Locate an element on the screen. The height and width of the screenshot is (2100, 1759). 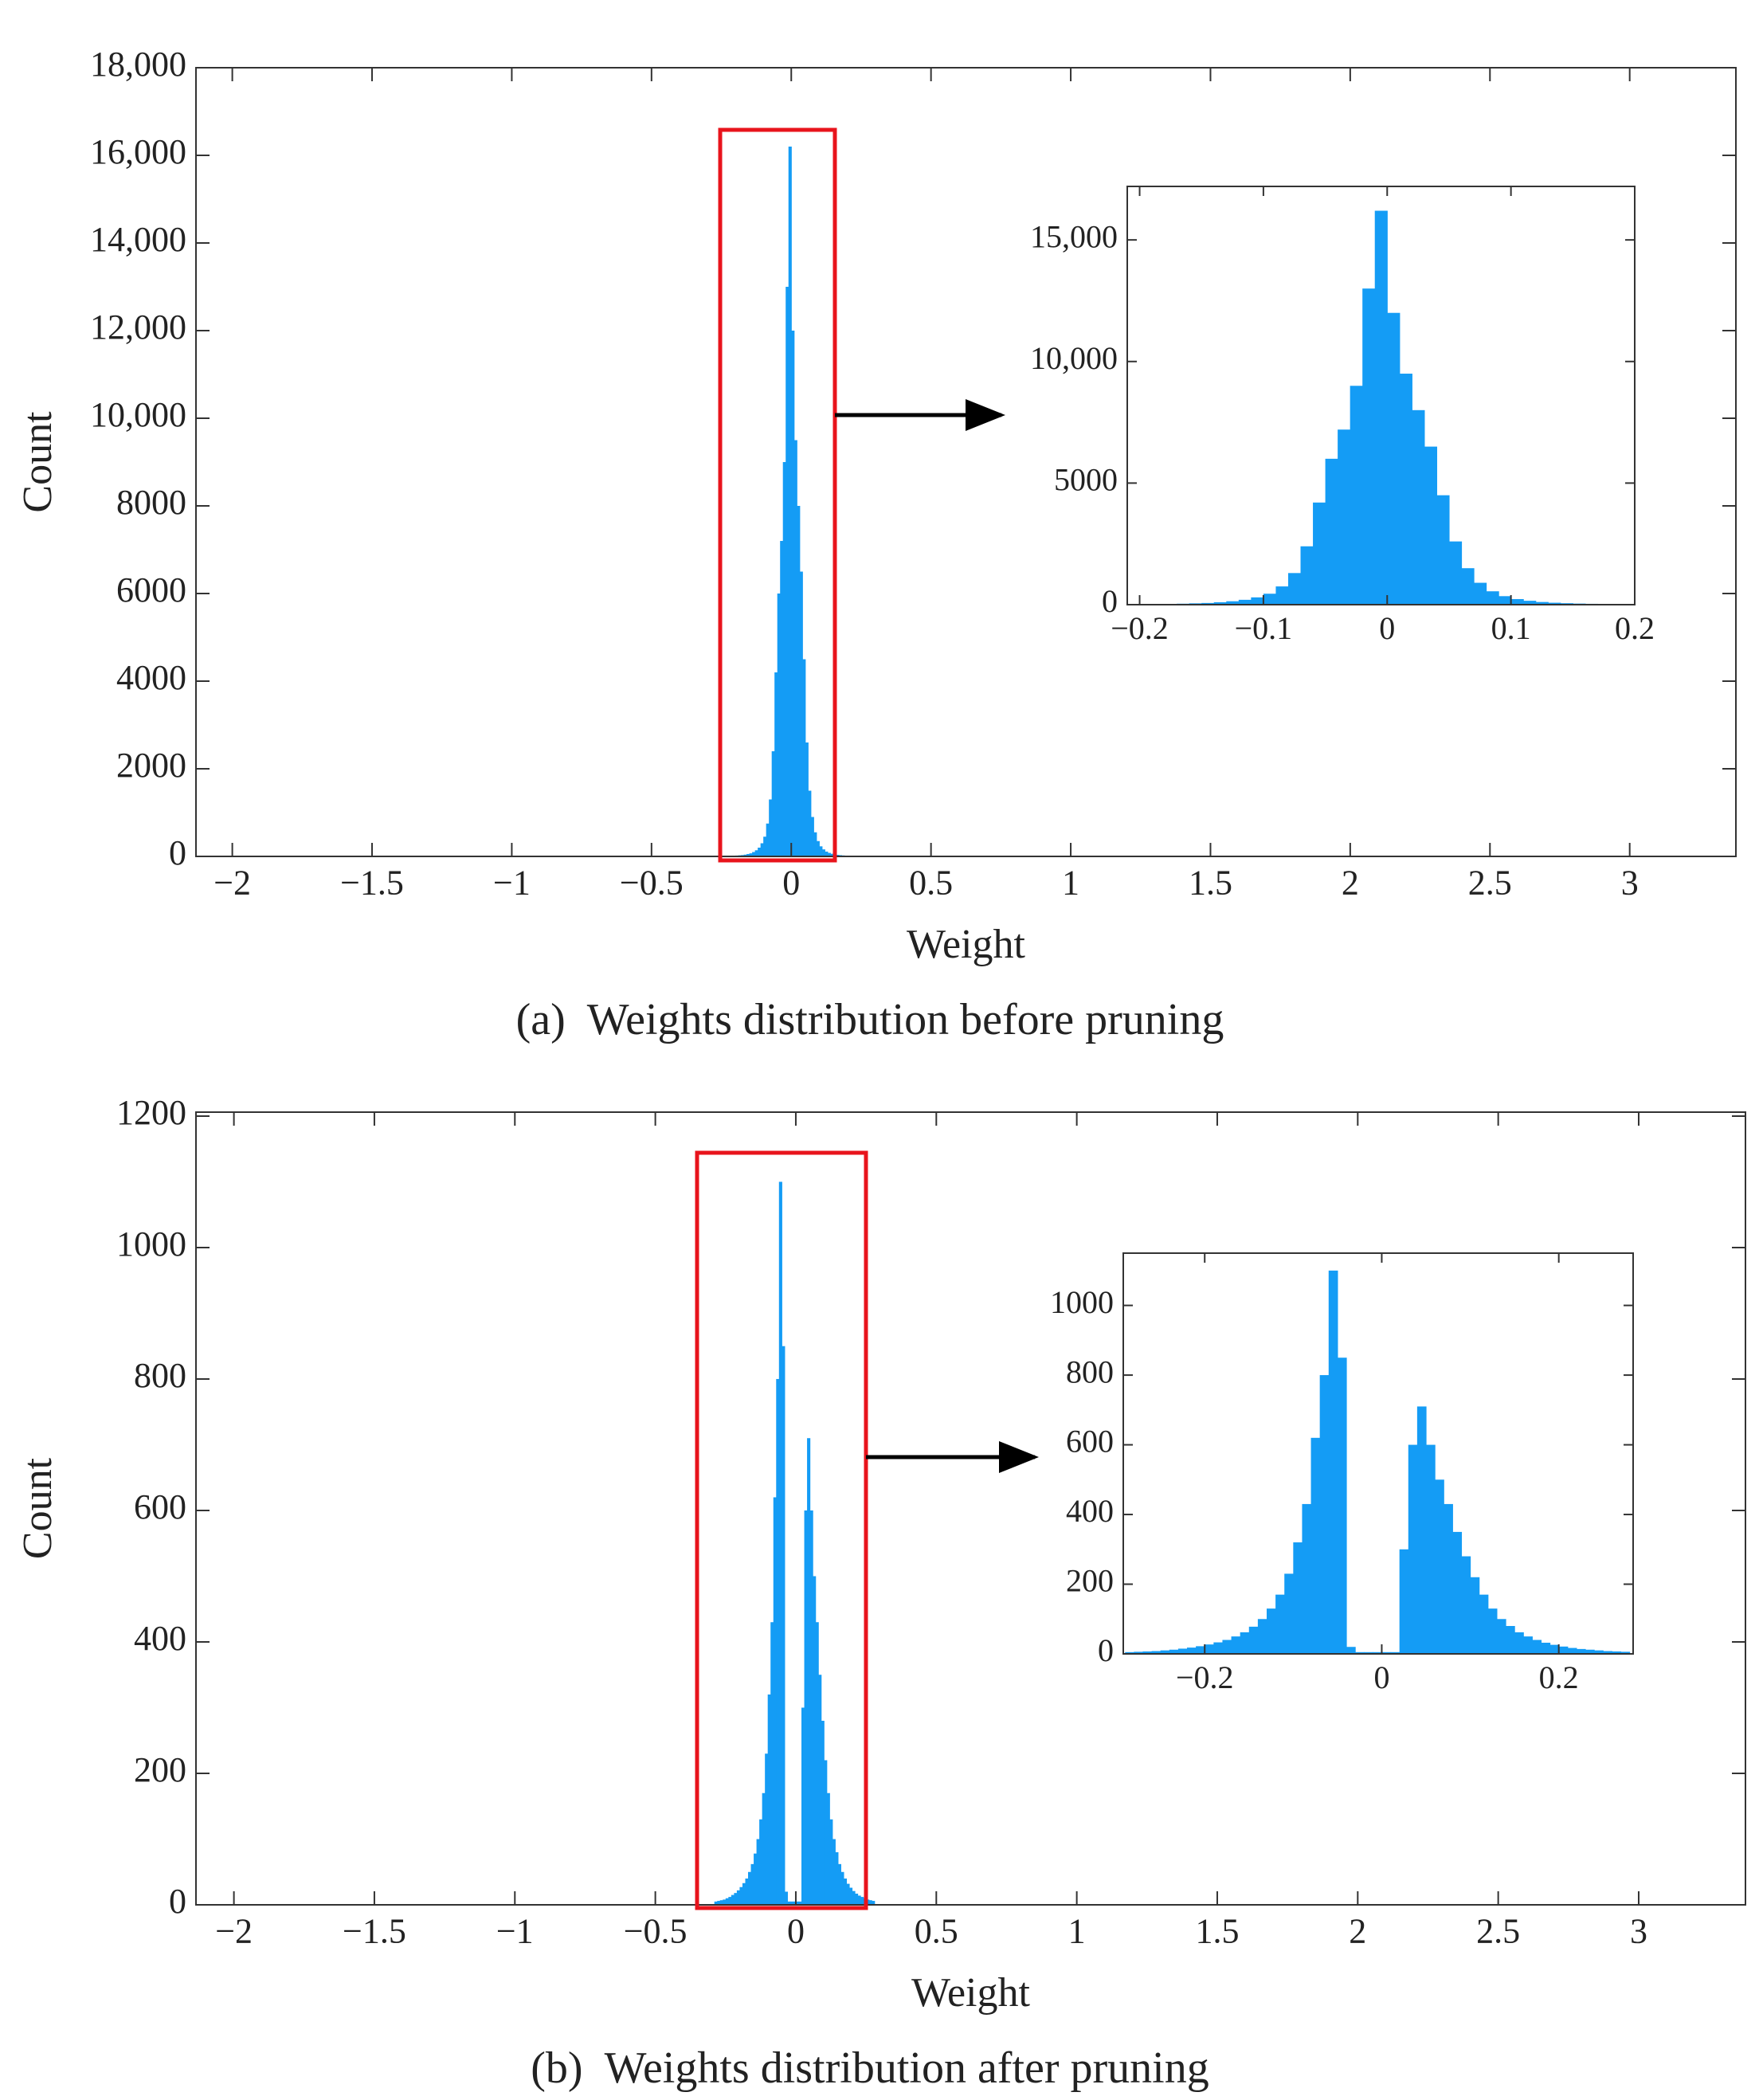
x-tick-label: 1.5 is located at coordinates (1210, 882).